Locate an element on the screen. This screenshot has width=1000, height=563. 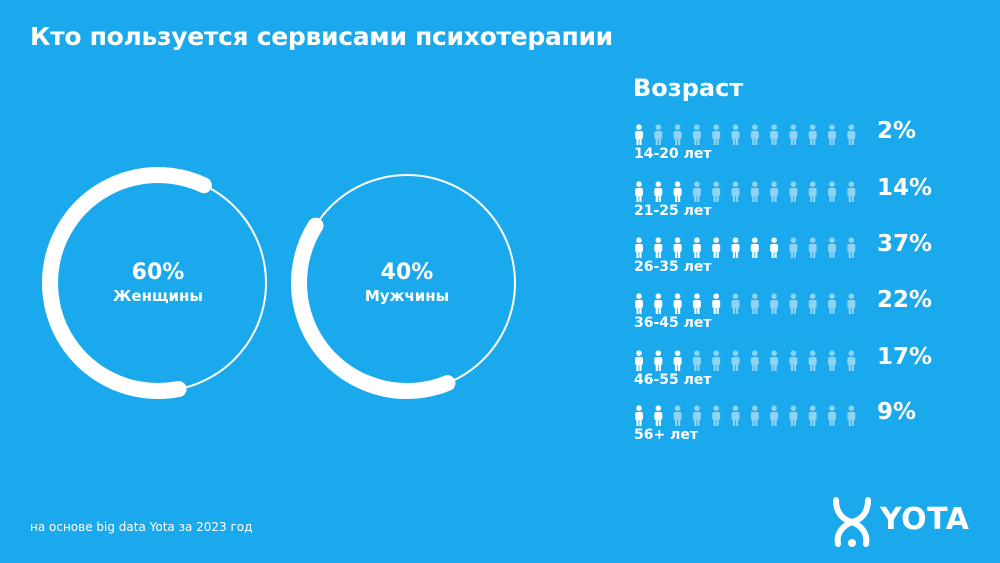
age-row-46-55: 46-55 лет 17% is located at coordinates (792, 373).